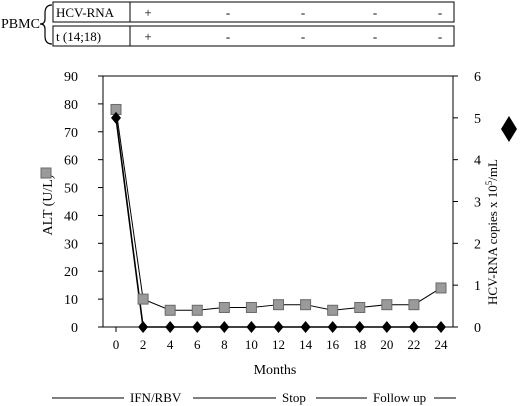 Image resolution: width=520 pixels, height=406 pixels. I want to click on x-tick-label: 20, so click(386, 344).